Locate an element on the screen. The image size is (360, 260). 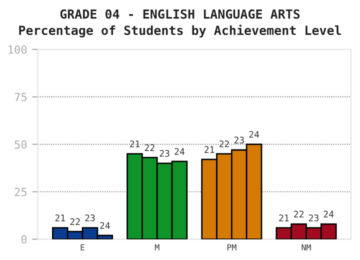
y-tick-label: 0 is located at coordinates (24, 239).